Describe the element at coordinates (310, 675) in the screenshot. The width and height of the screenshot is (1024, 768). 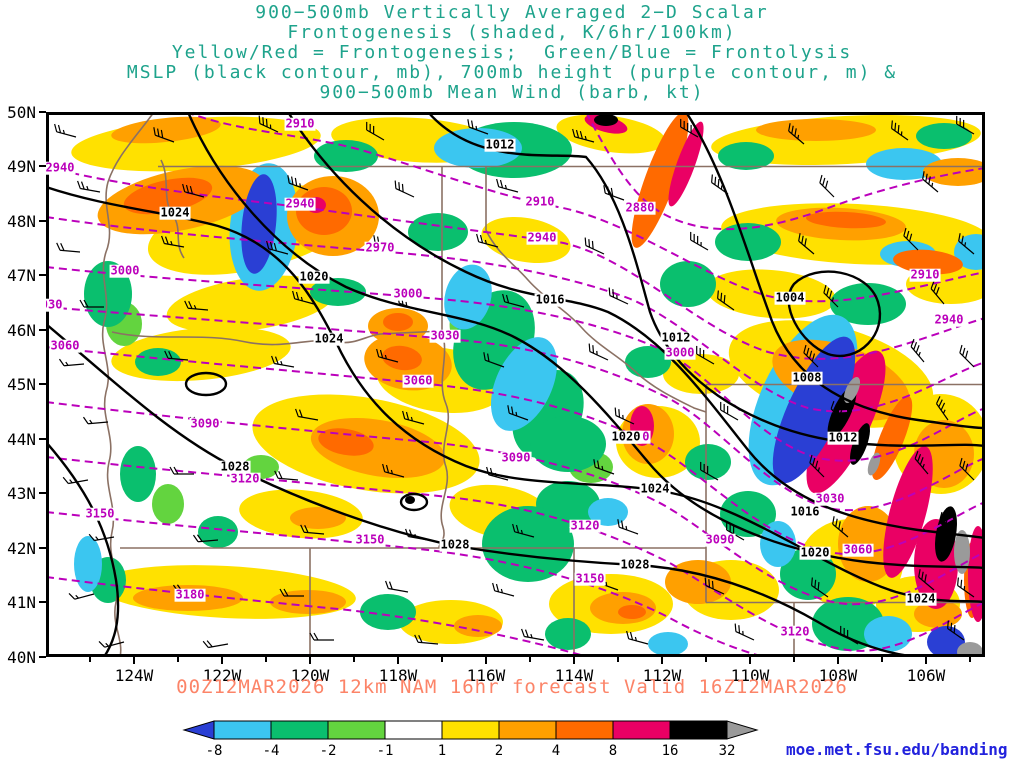
I see `lon-tick-label: 120W` at that location.